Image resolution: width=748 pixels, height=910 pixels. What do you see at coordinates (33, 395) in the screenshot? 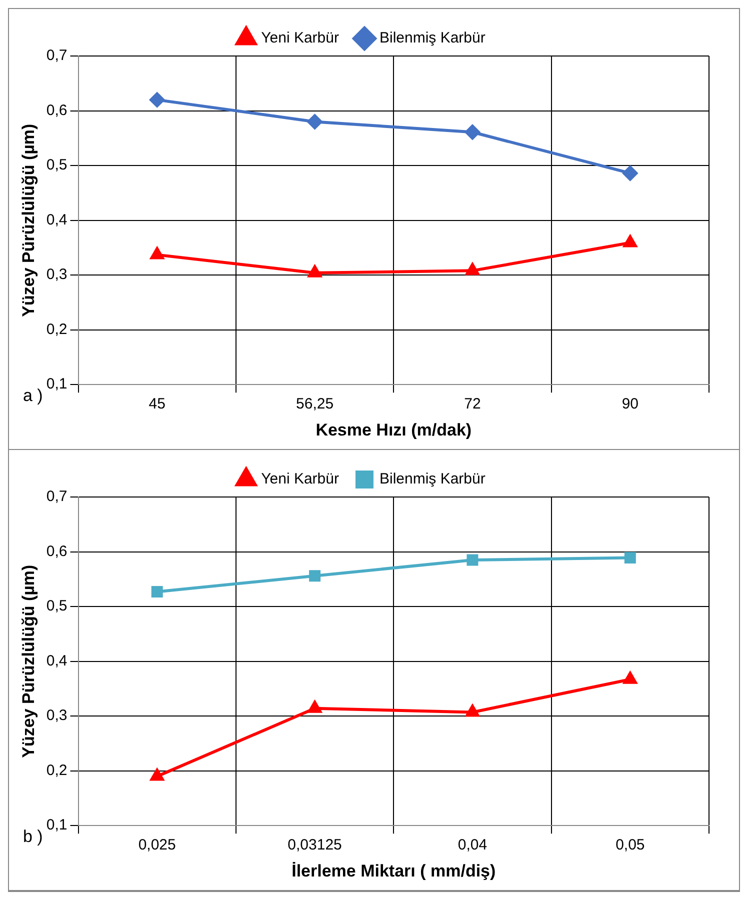
I see `text: a )` at bounding box center [33, 395].